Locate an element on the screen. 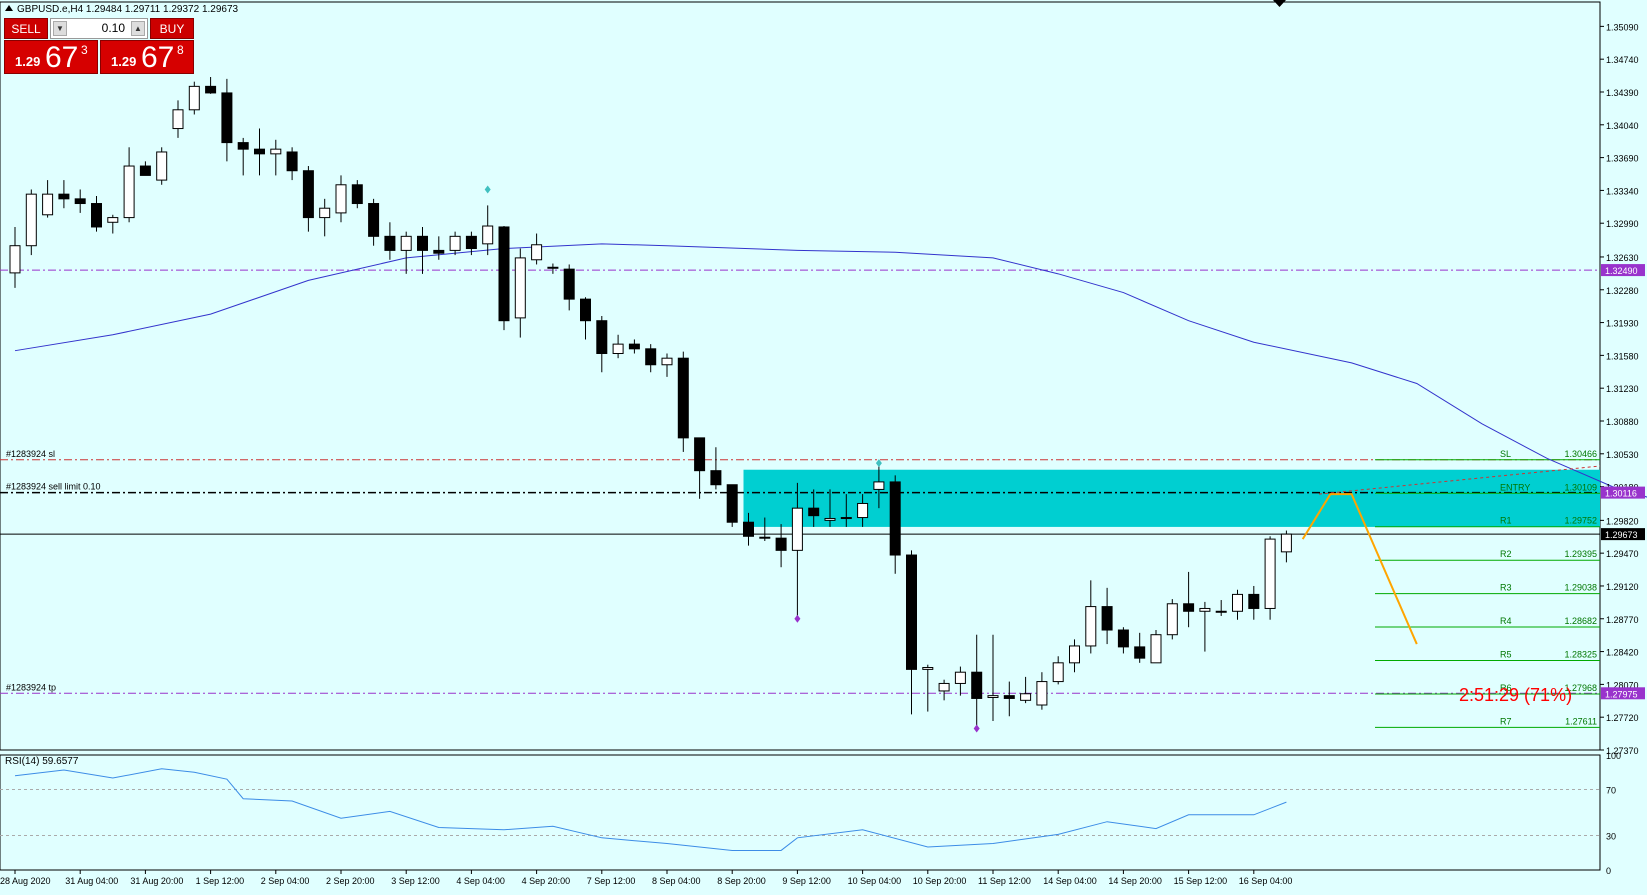  sell-button: SELL is located at coordinates (26, 28).